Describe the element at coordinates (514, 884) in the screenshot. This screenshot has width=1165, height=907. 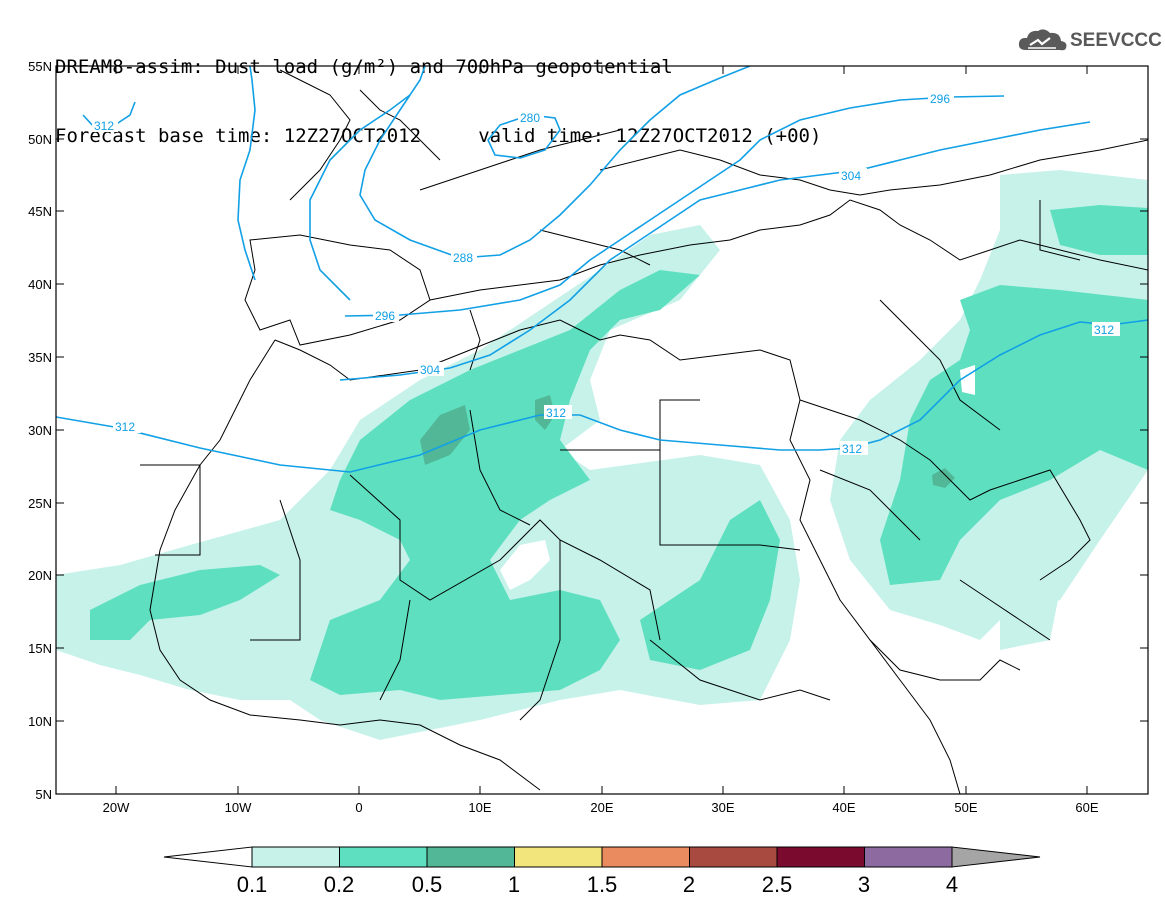
I see `colorbar-label: 1` at that location.